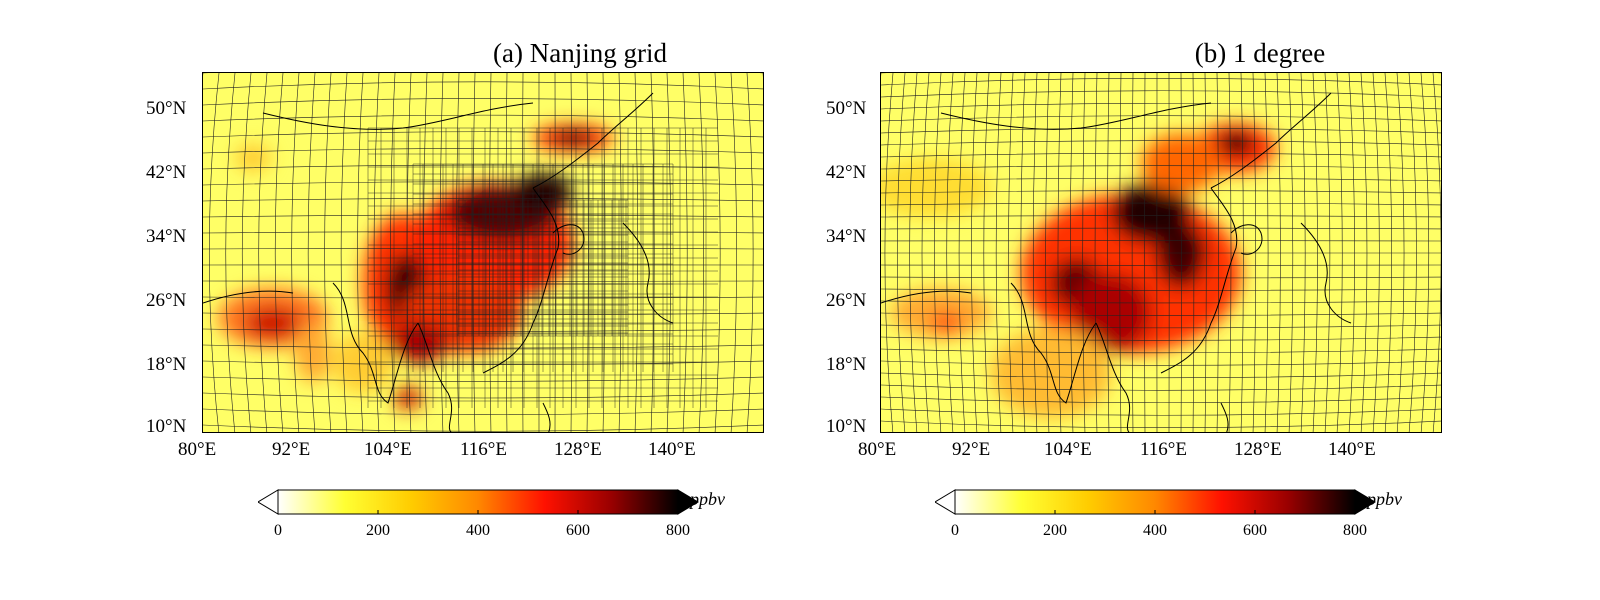 The image size is (1600, 600). I want to click on colorbar-extend-max, so click(688, 502).